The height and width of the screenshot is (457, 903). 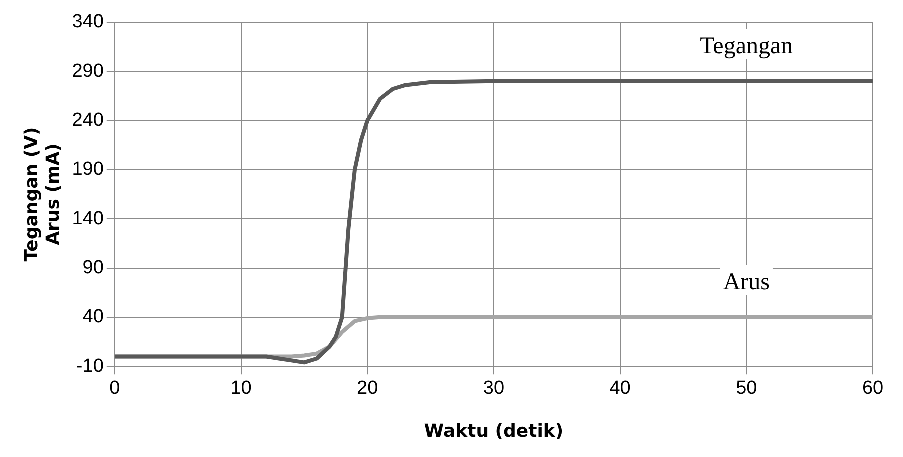 What do you see at coordinates (494, 389) in the screenshot?
I see `x-tick-label: 30` at bounding box center [494, 389].